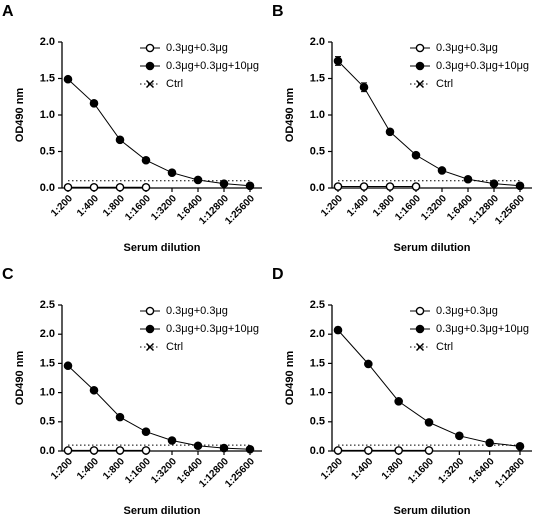 This screenshot has height=516, width=550. I want to click on x-tick-label: 1:12800, so click(510, 473).